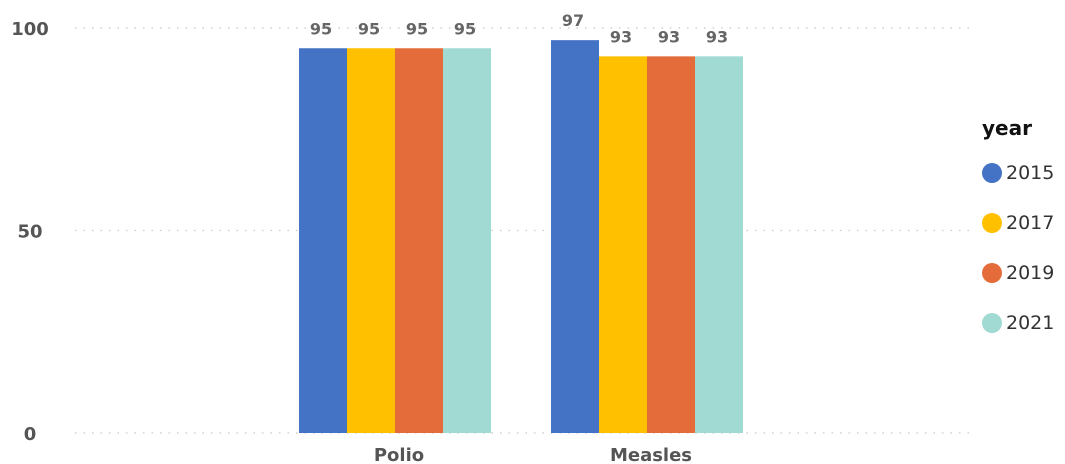 This screenshot has height=464, width=1065. Describe the element at coordinates (30, 29) in the screenshot. I see `y-tick-label: 100` at that location.